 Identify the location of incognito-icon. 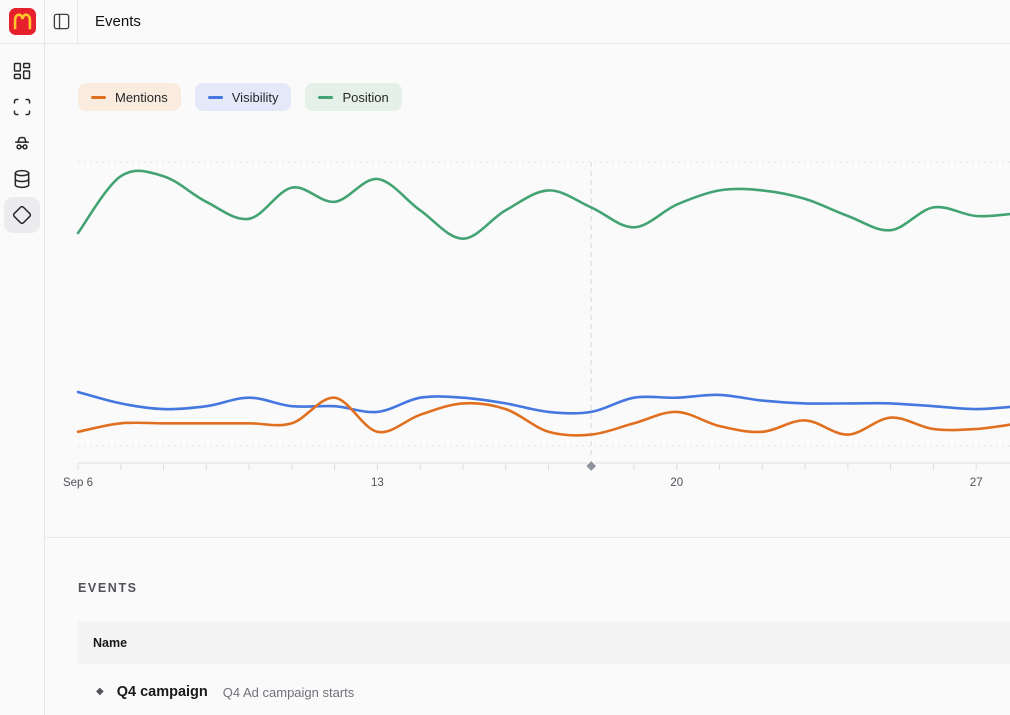
(22, 143).